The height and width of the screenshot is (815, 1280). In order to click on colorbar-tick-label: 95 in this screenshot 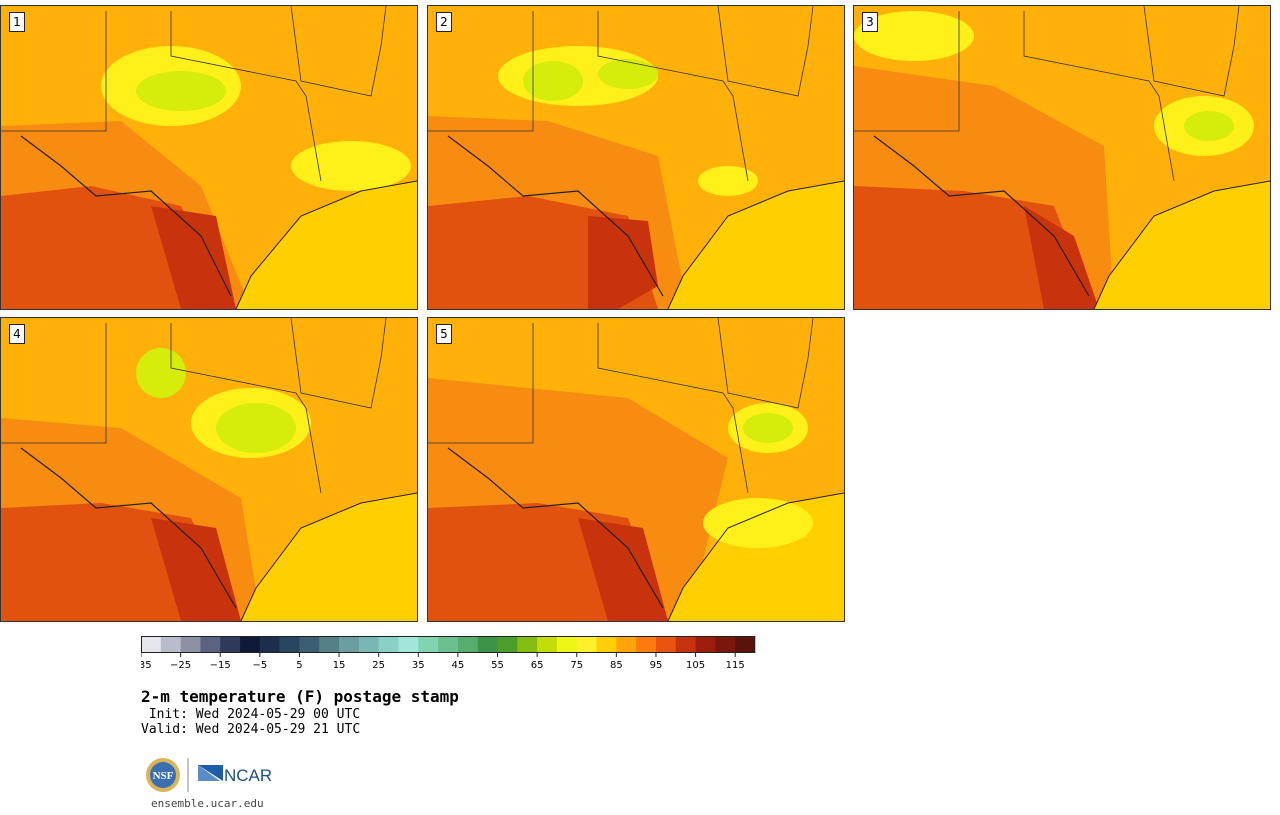, I will do `click(656, 665)`.